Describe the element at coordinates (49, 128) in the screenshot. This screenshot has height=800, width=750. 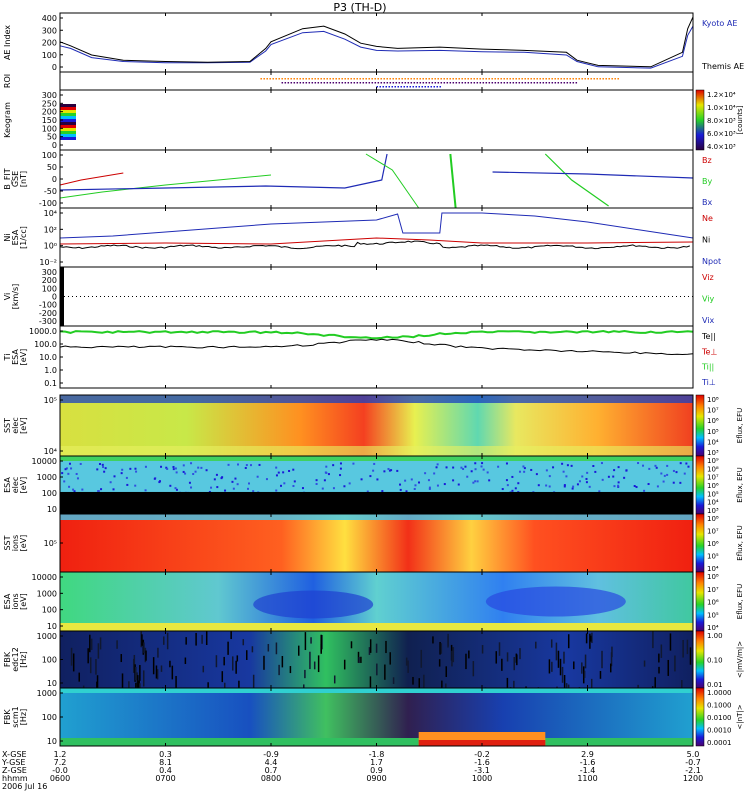
I see `y-tick-label: 100` at that location.